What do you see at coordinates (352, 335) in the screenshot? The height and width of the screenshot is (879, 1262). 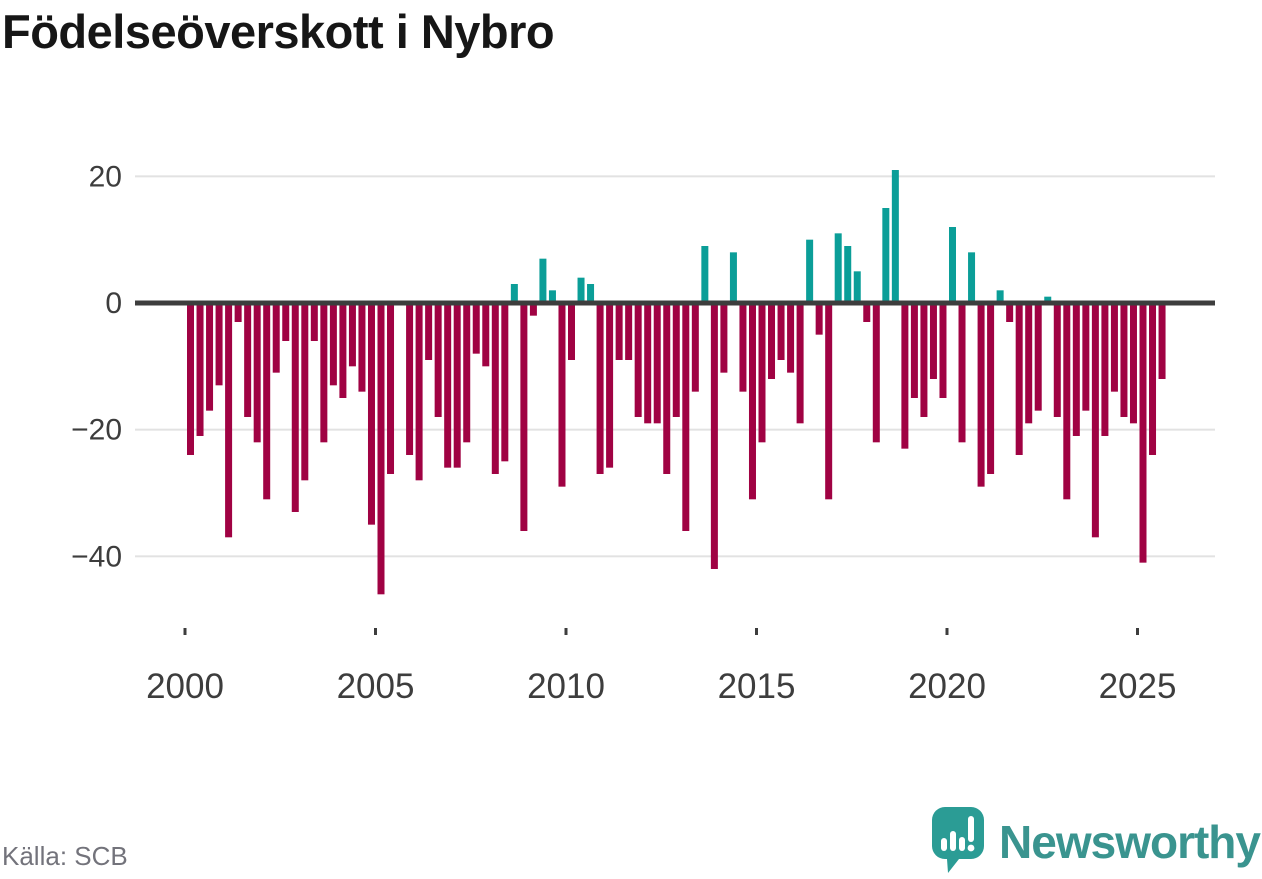 I see `bar-2004Q2` at bounding box center [352, 335].